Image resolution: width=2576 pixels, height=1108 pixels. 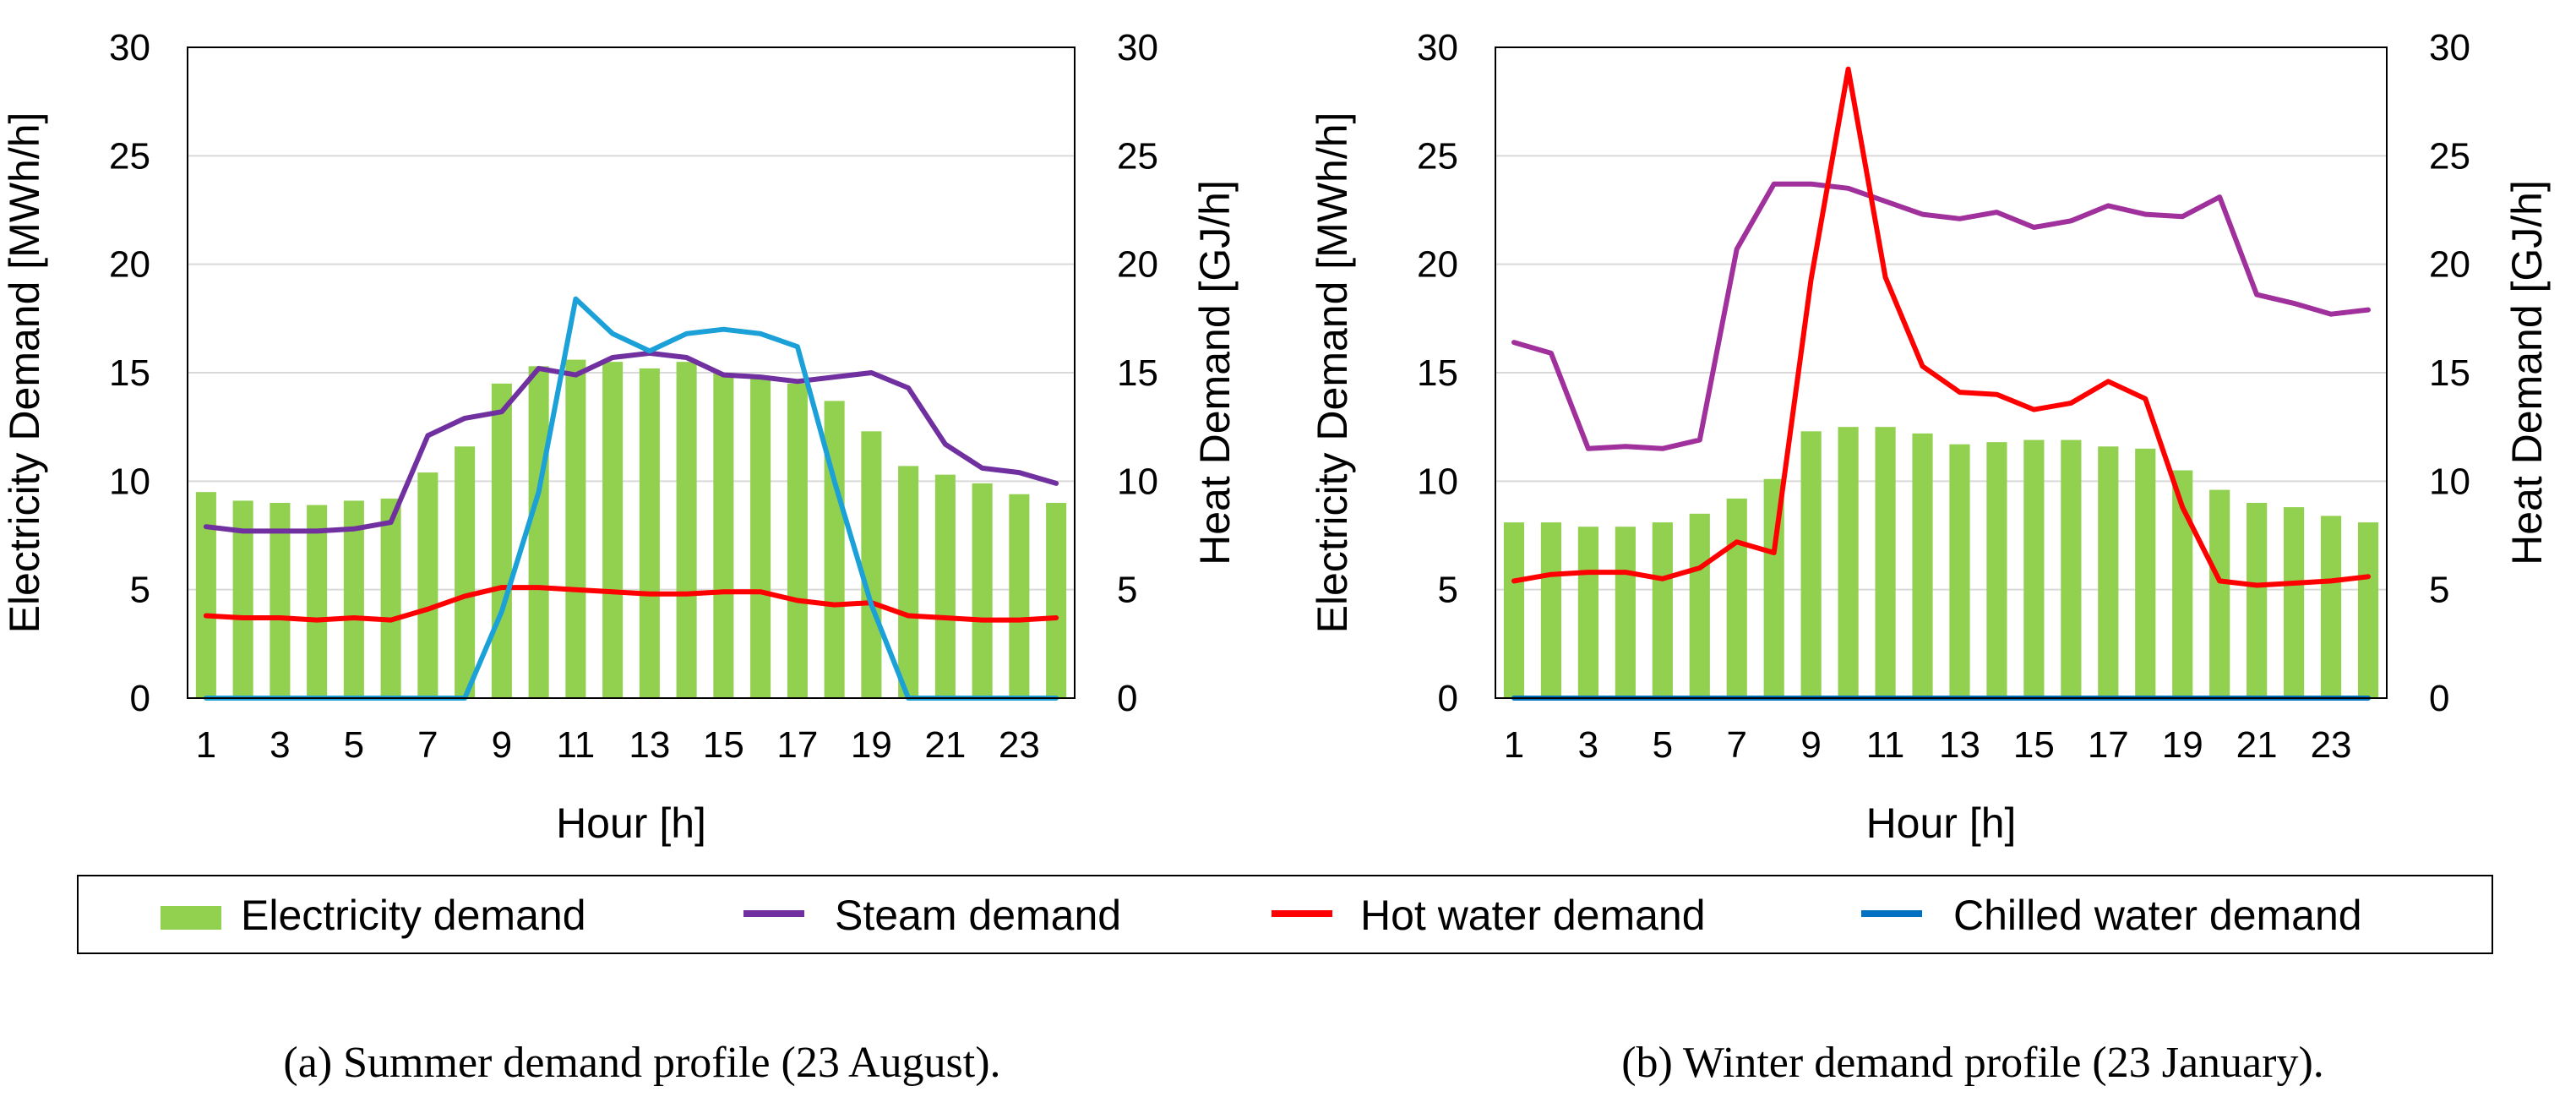 What do you see at coordinates (1437, 373) in the screenshot?
I see `y-left-tick-label: 15` at bounding box center [1437, 373].